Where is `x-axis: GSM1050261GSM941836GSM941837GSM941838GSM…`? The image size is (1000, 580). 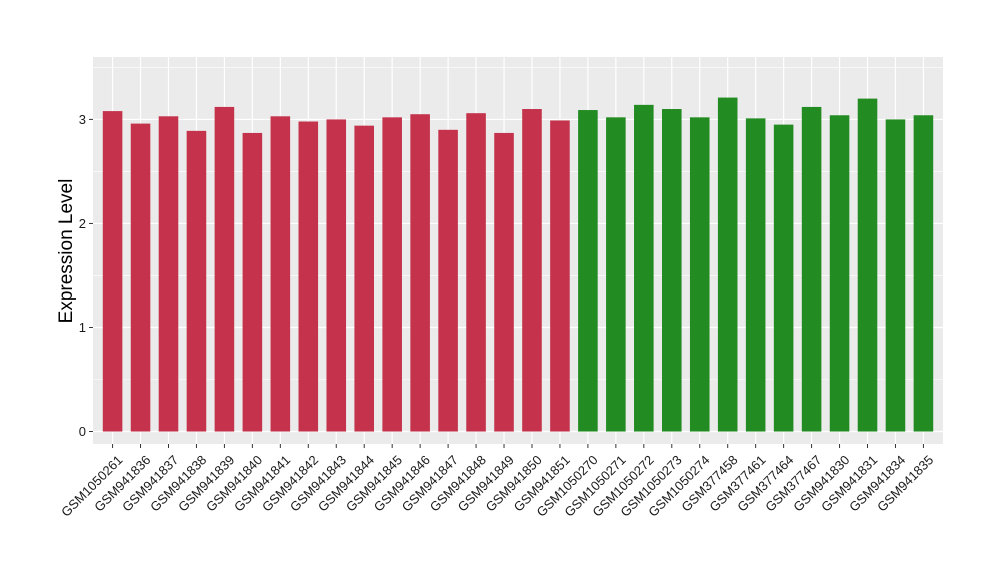 x-axis: GSM1050261GSM941836GSM941837GSM941838GSM… is located at coordinates (497, 482).